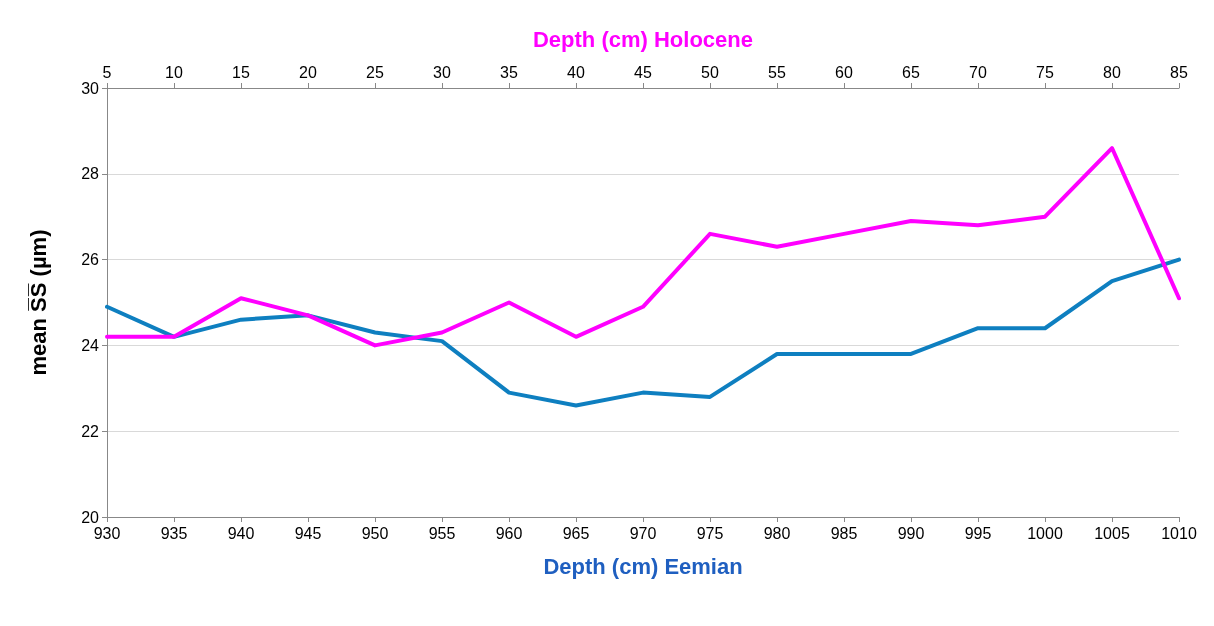 Image resolution: width=1214 pixels, height=626 pixels. What do you see at coordinates (1112, 533) in the screenshot?
I see `x-tick-label: 1005` at bounding box center [1112, 533].